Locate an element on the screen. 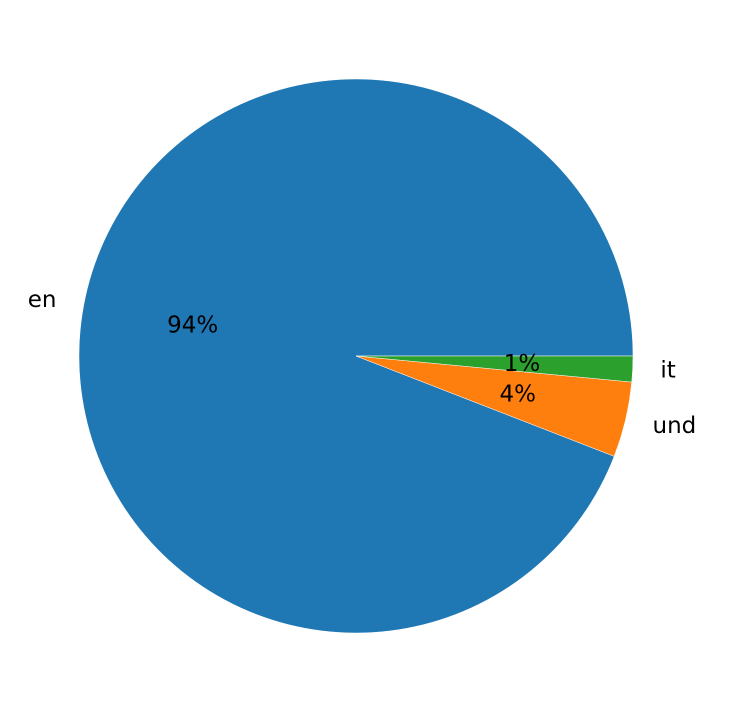 The image size is (729, 713). pct-label-en: 94% is located at coordinates (192, 325).